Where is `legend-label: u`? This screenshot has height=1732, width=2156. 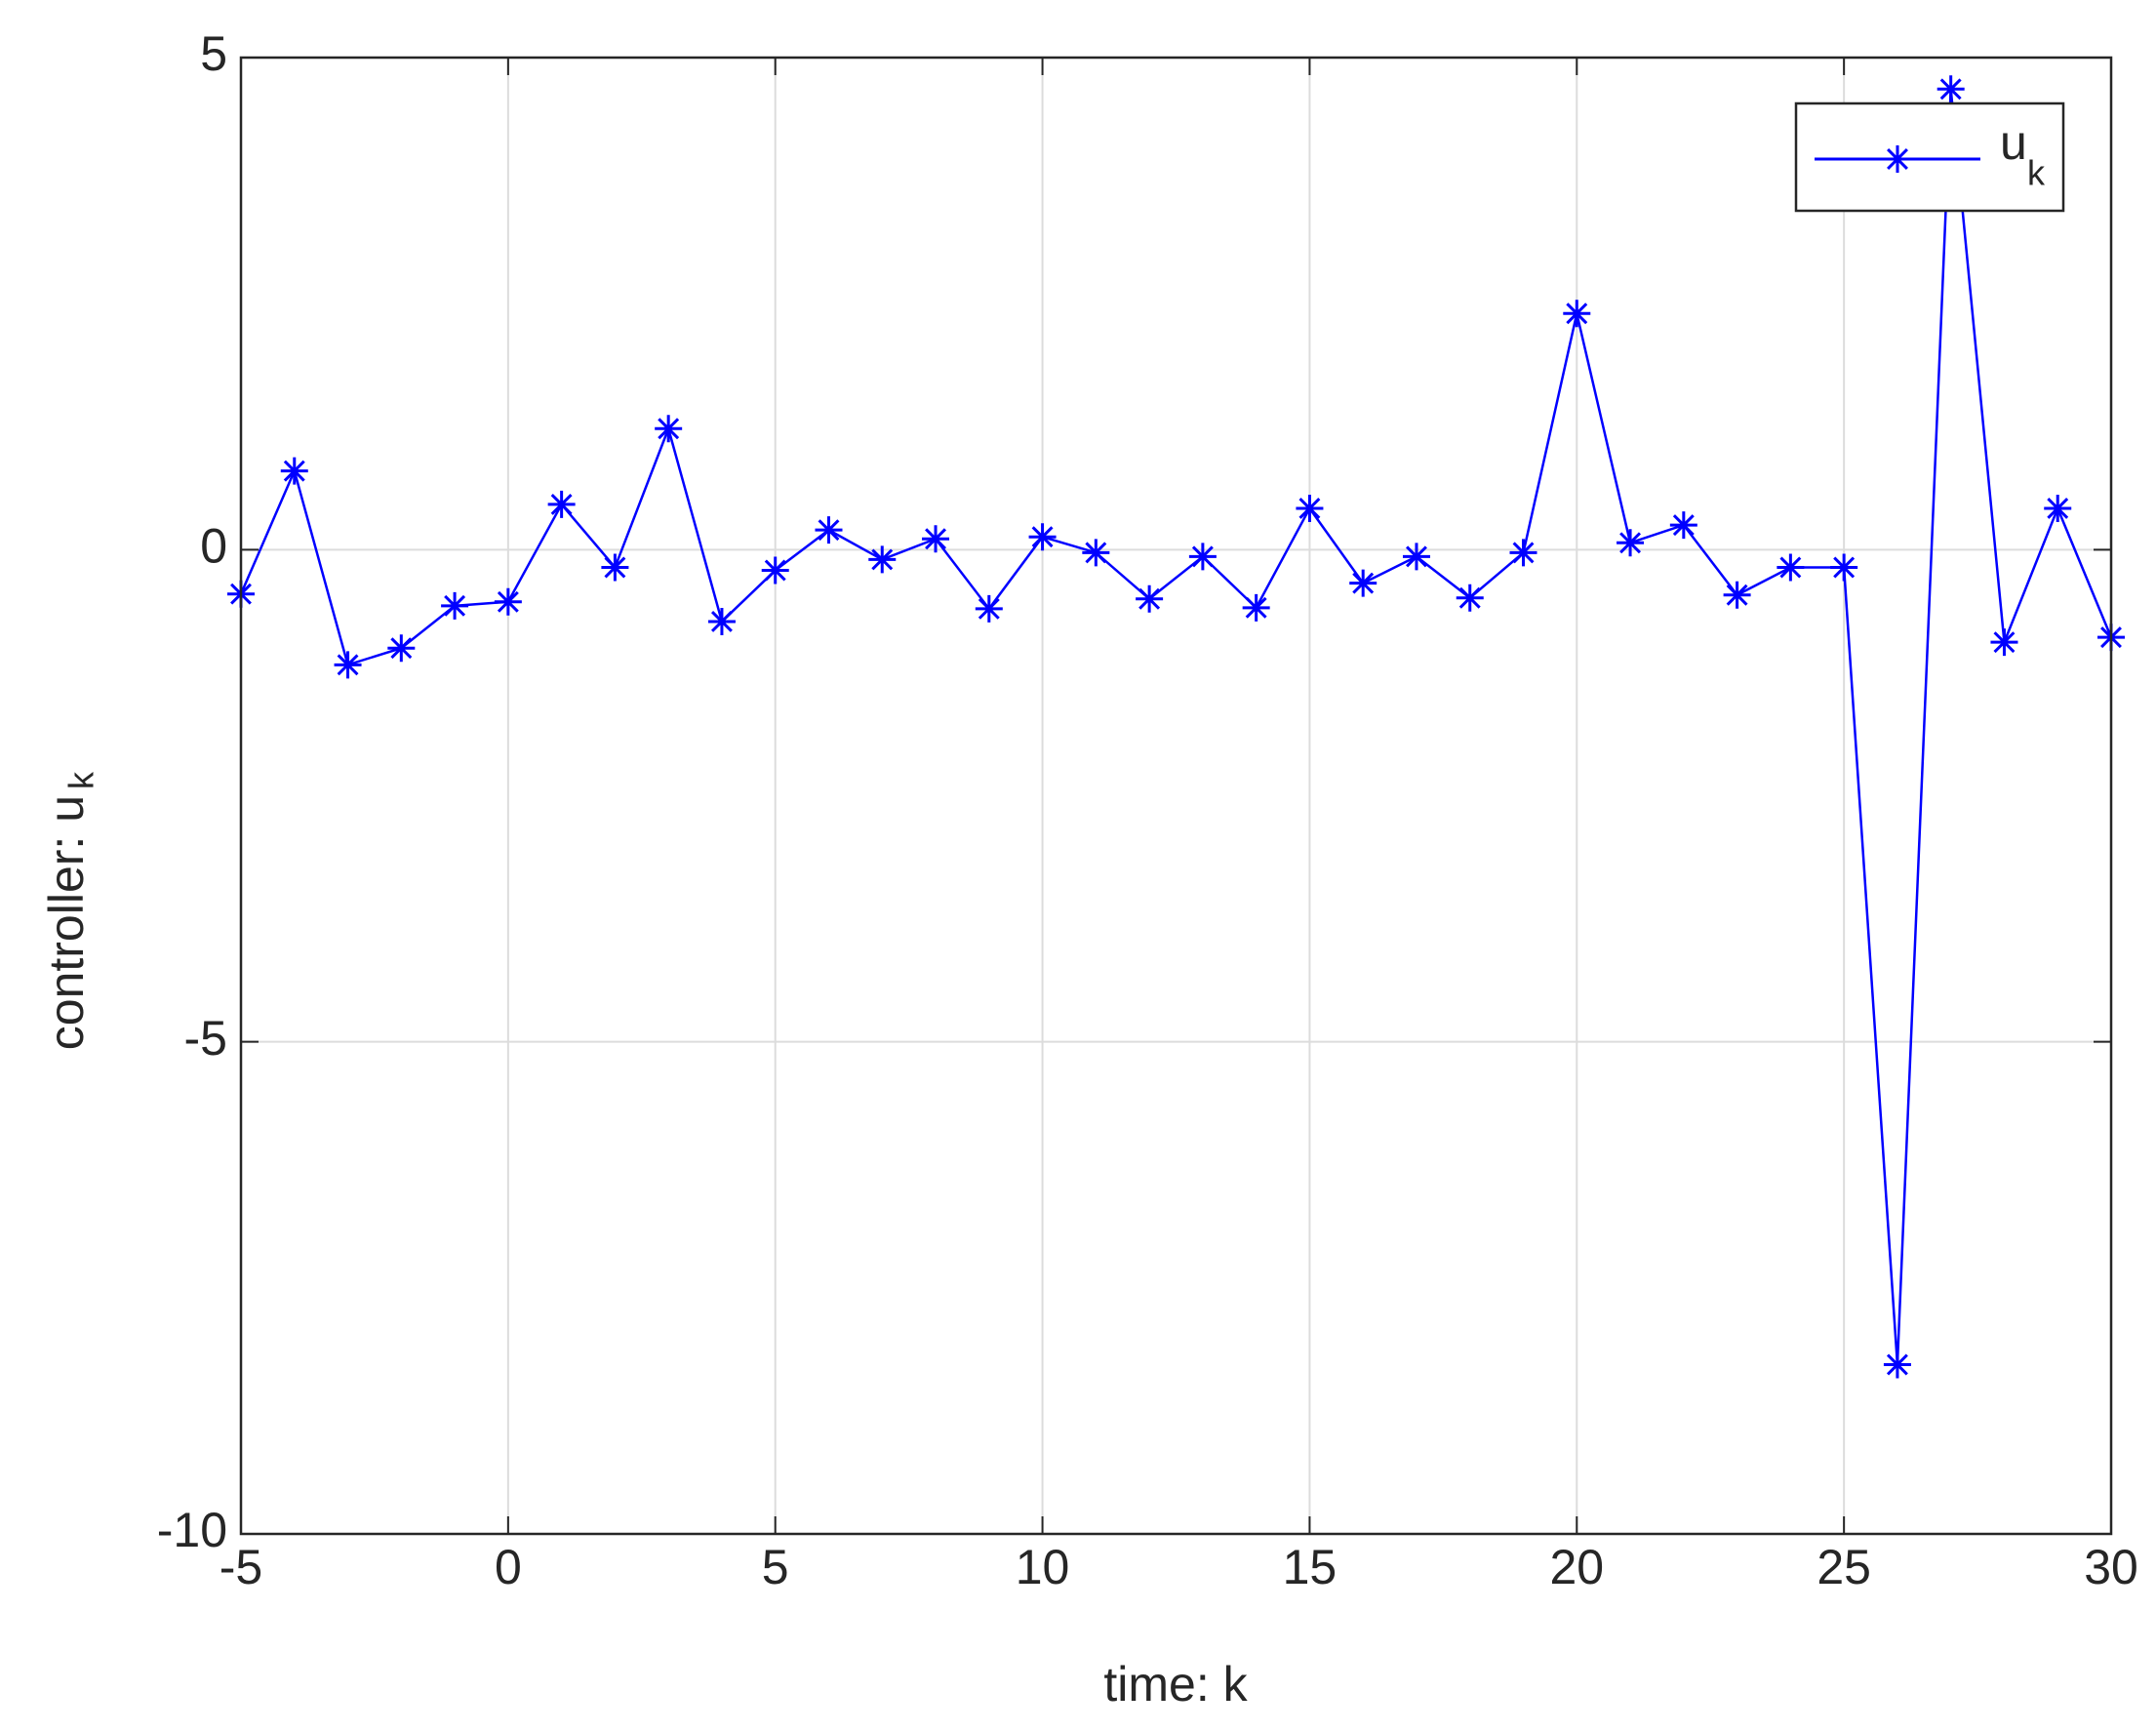
legend-label: u is located at coordinates (2013, 142).